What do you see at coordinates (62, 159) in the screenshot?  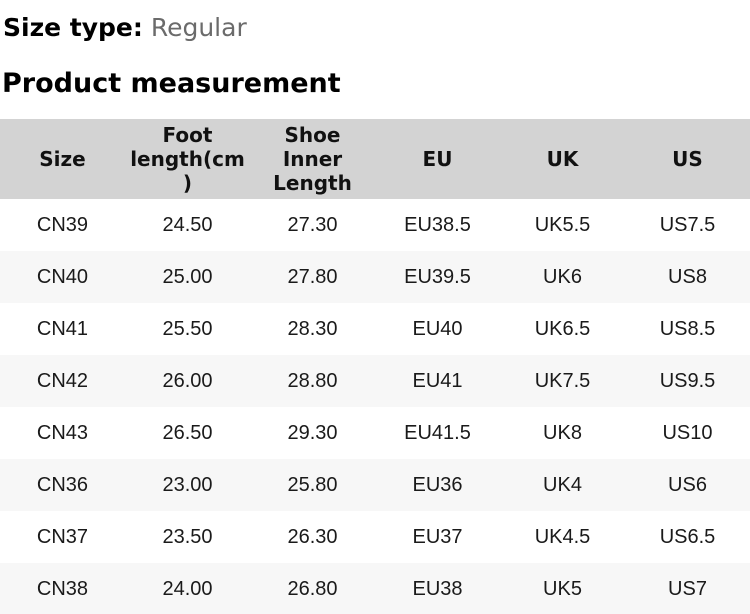 I see `column-header-size: Size` at bounding box center [62, 159].